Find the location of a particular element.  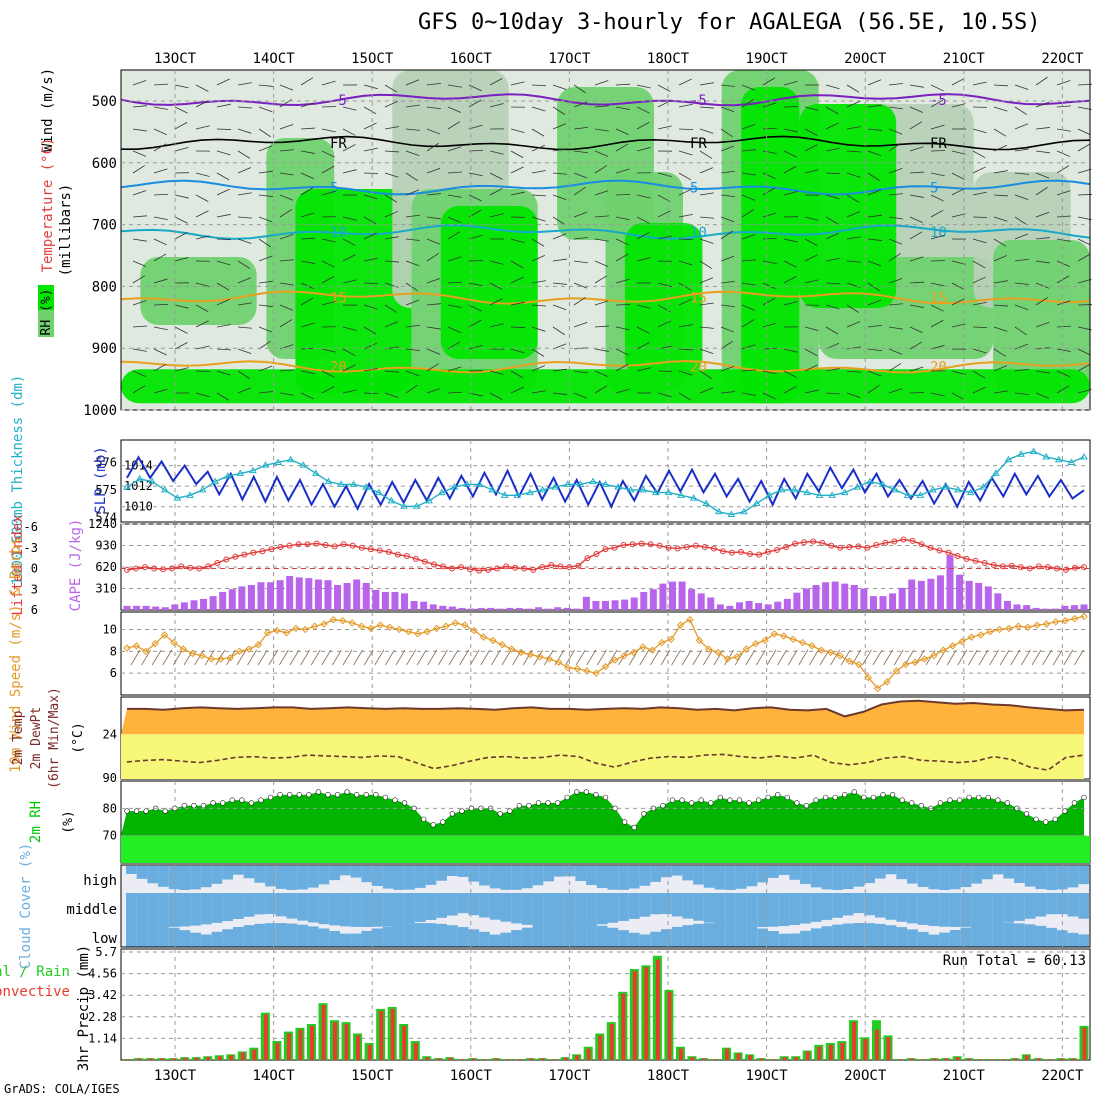

rh-area is located at coordinates (602, 813).